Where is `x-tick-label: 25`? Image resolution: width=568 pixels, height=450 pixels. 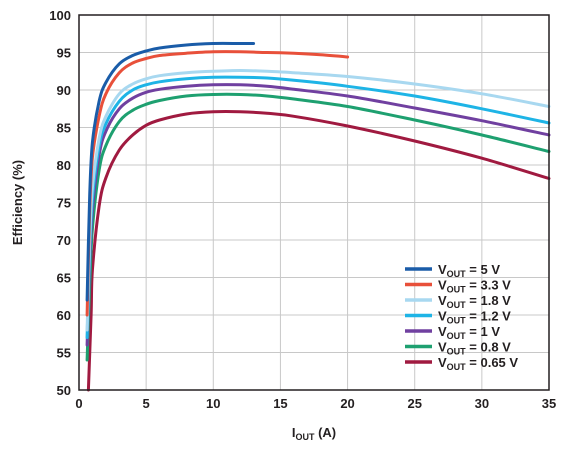 x-tick-label: 25 is located at coordinates (414, 403).